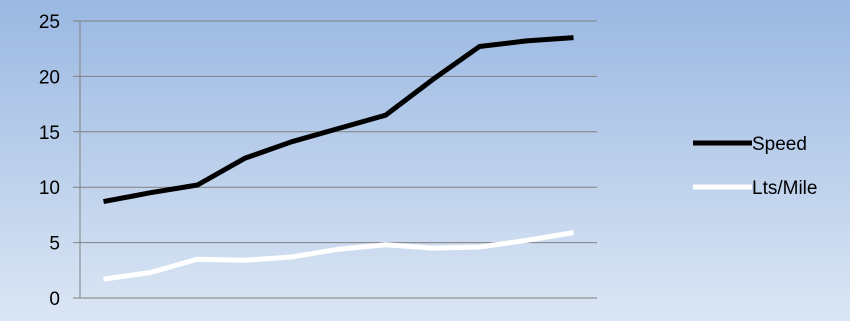 The width and height of the screenshot is (850, 321). Describe the element at coordinates (338, 256) in the screenshot. I see `series-line-lts-mile` at that location.